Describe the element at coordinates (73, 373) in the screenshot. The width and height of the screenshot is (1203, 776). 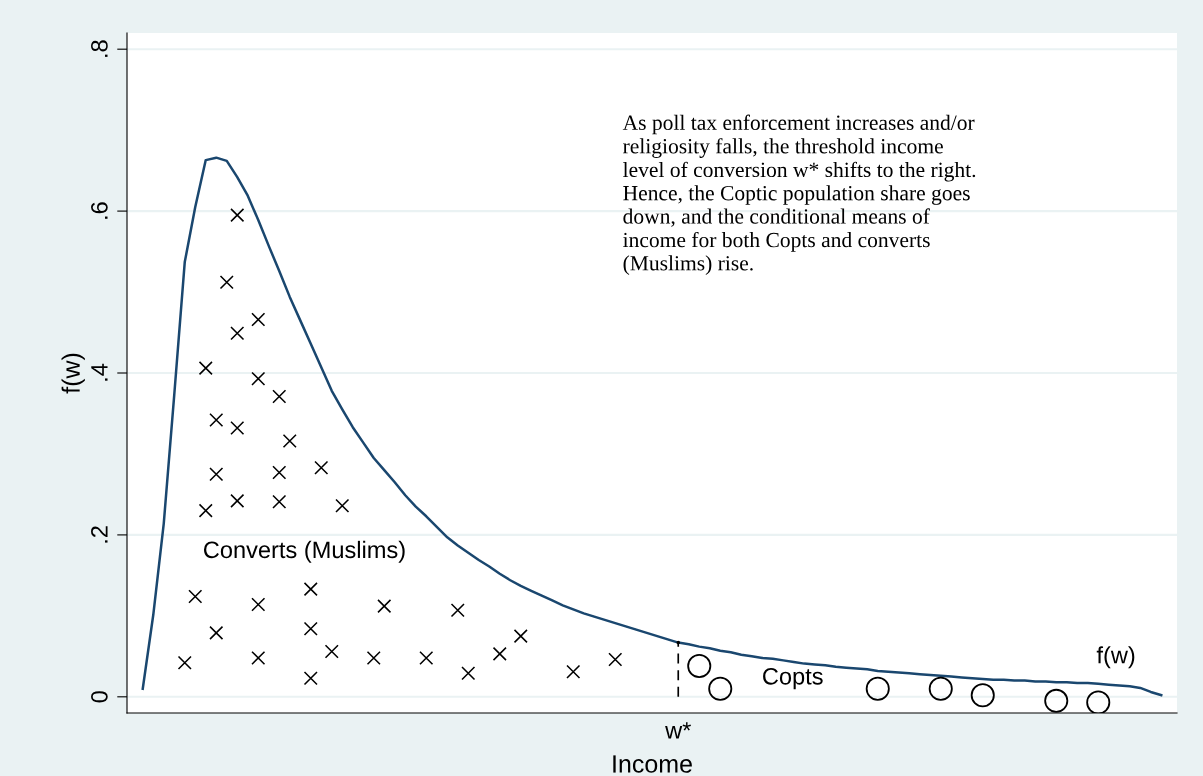
I see `y-axis-title: f(w)` at that location.